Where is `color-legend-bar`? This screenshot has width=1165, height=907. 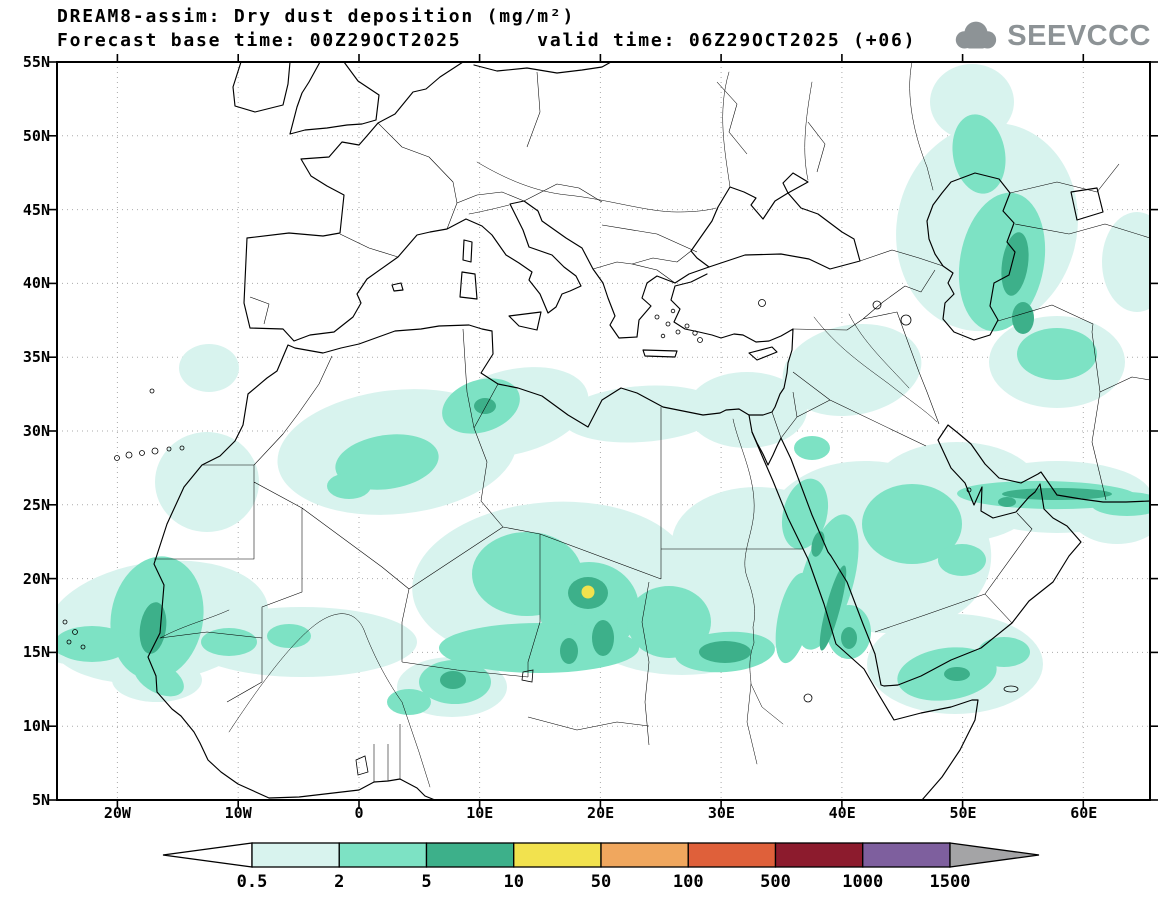
color-legend-bar is located at coordinates (601, 855).